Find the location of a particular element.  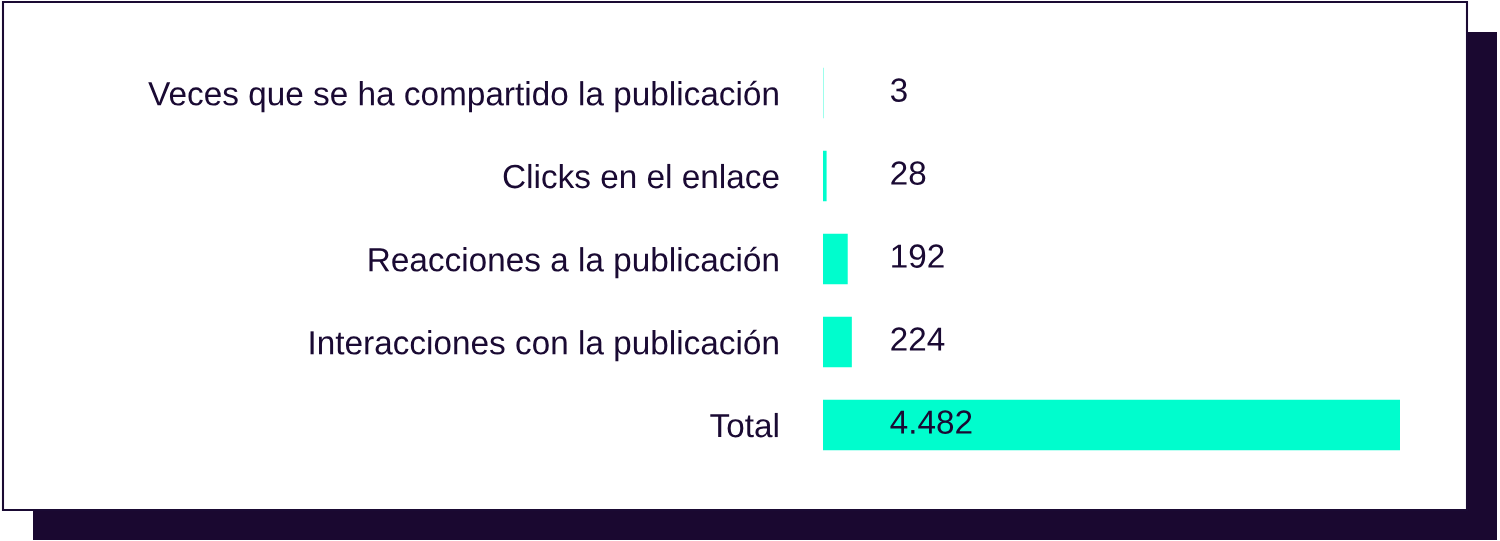

data-label: 192 is located at coordinates (918, 256).